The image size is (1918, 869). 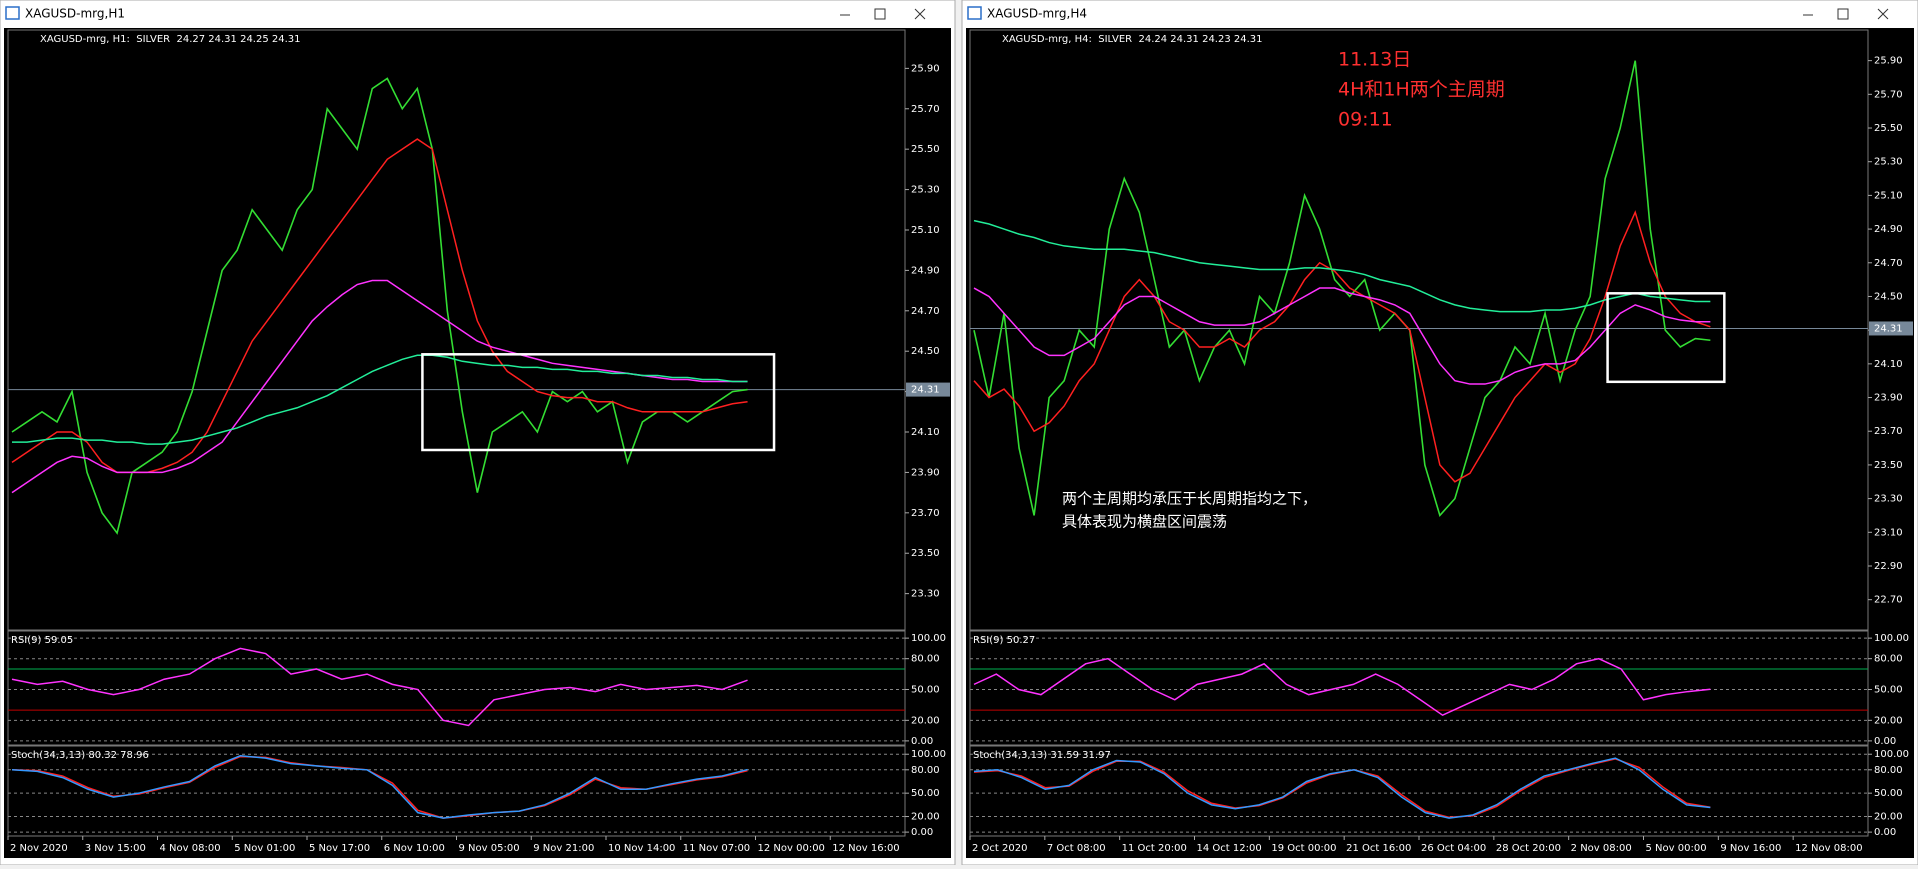 What do you see at coordinates (1888, 566) in the screenshot?
I see `y-tick-label: 22.90` at bounding box center [1888, 566].